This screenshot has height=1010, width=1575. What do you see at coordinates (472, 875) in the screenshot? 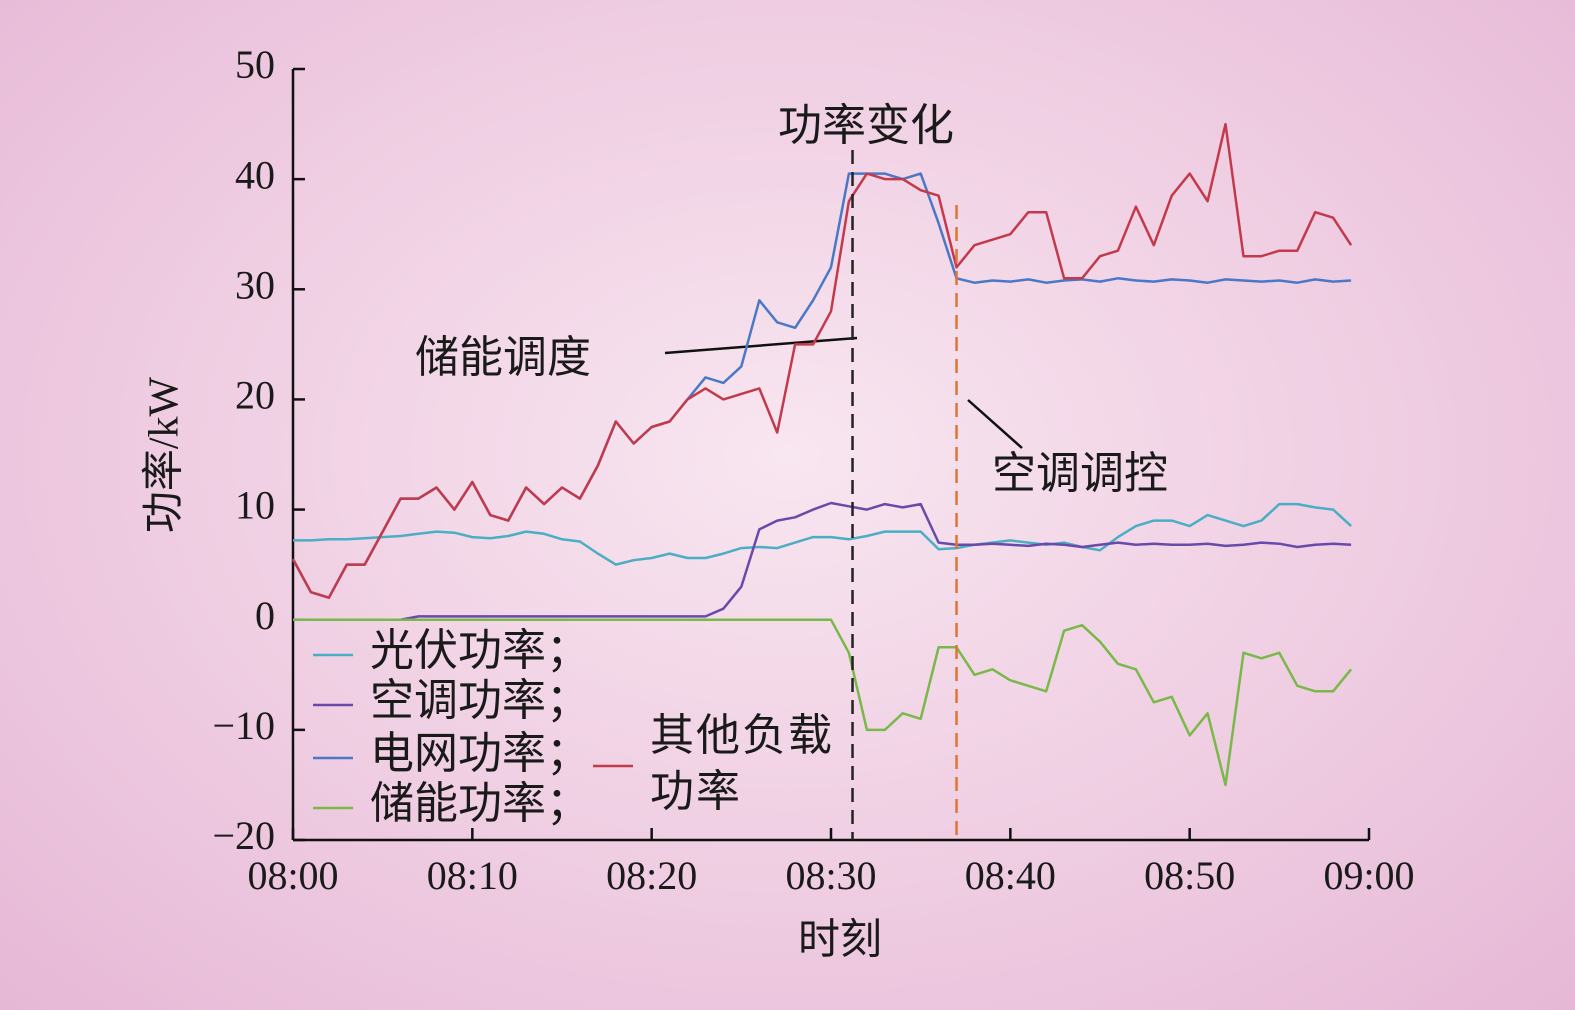
I see `x-tick-label: 08:10` at bounding box center [472, 875].